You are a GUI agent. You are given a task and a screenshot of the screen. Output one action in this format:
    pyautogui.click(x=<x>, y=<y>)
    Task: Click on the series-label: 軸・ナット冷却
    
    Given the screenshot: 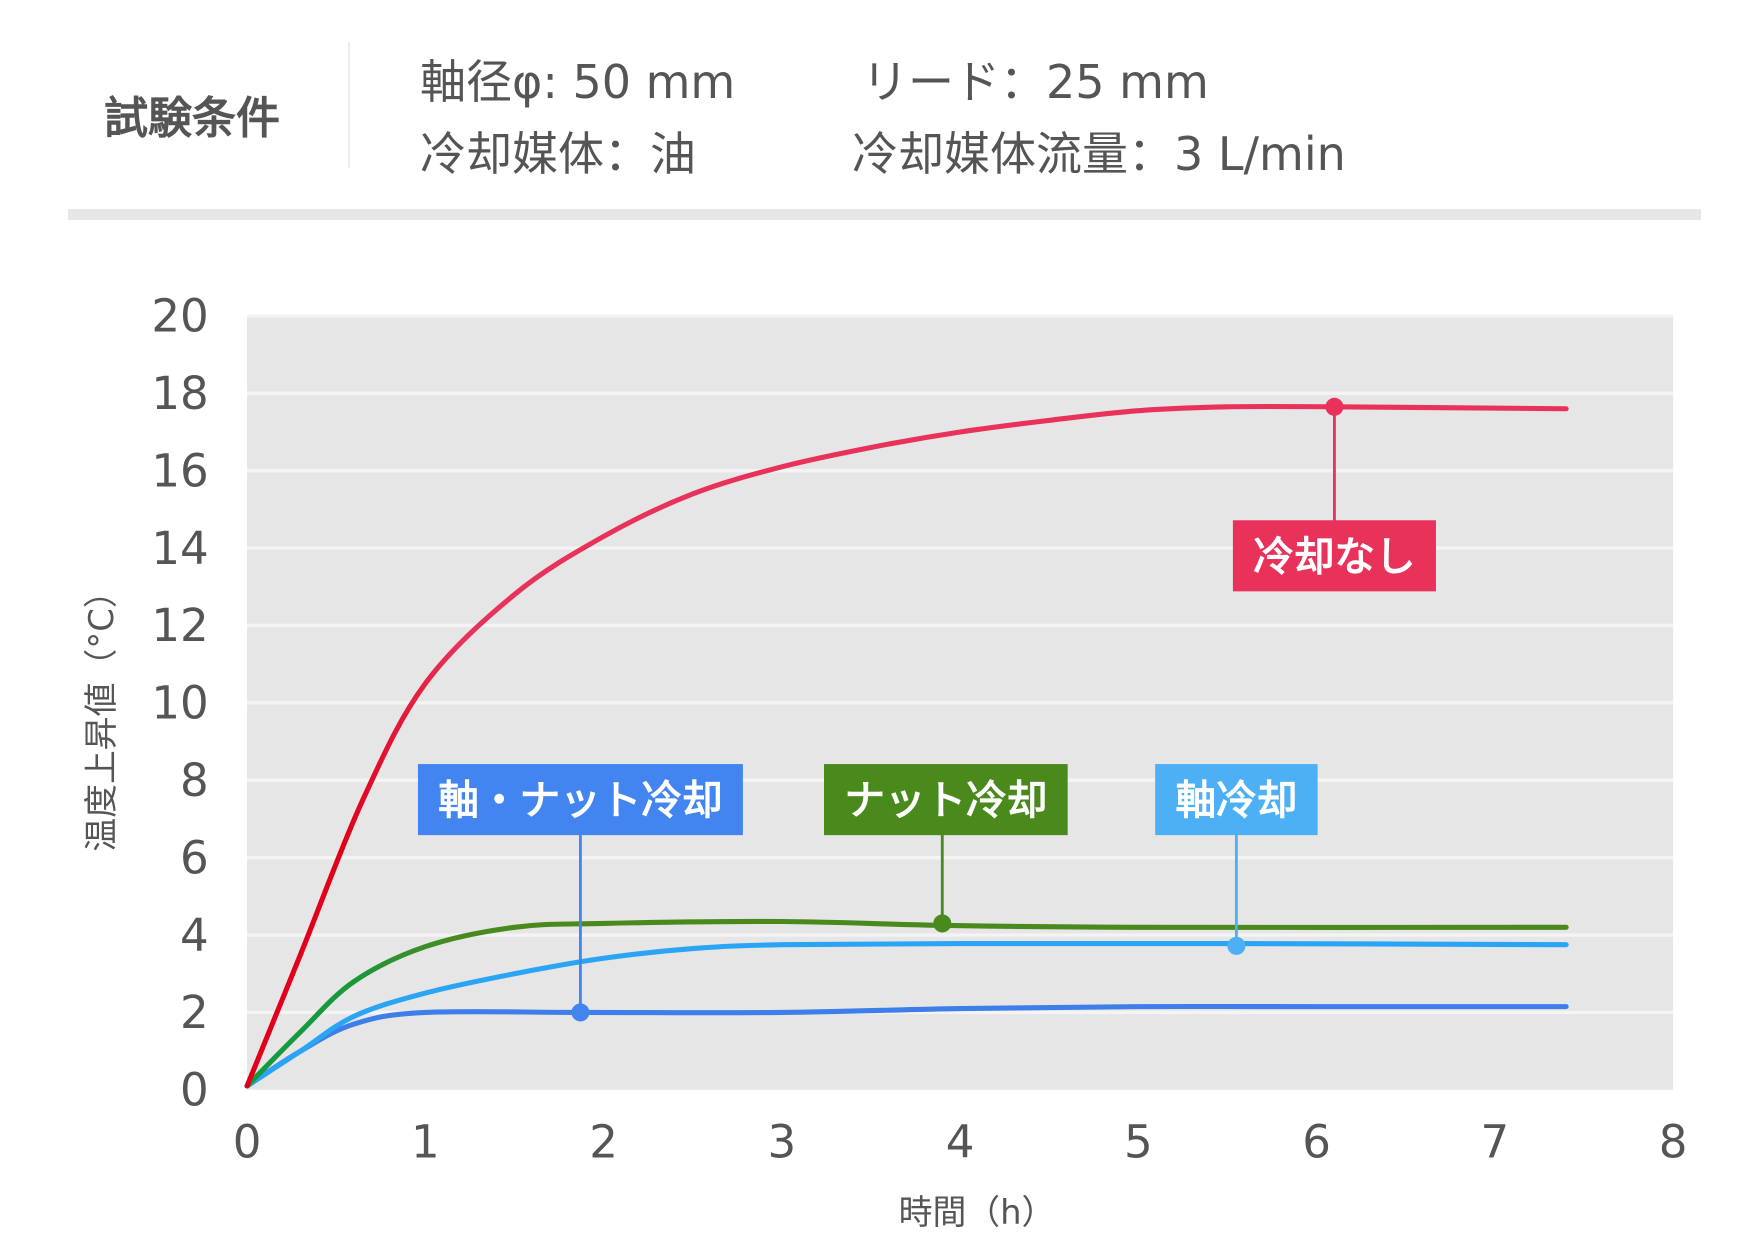 What is the action you would take?
    pyautogui.click(x=580, y=800)
    